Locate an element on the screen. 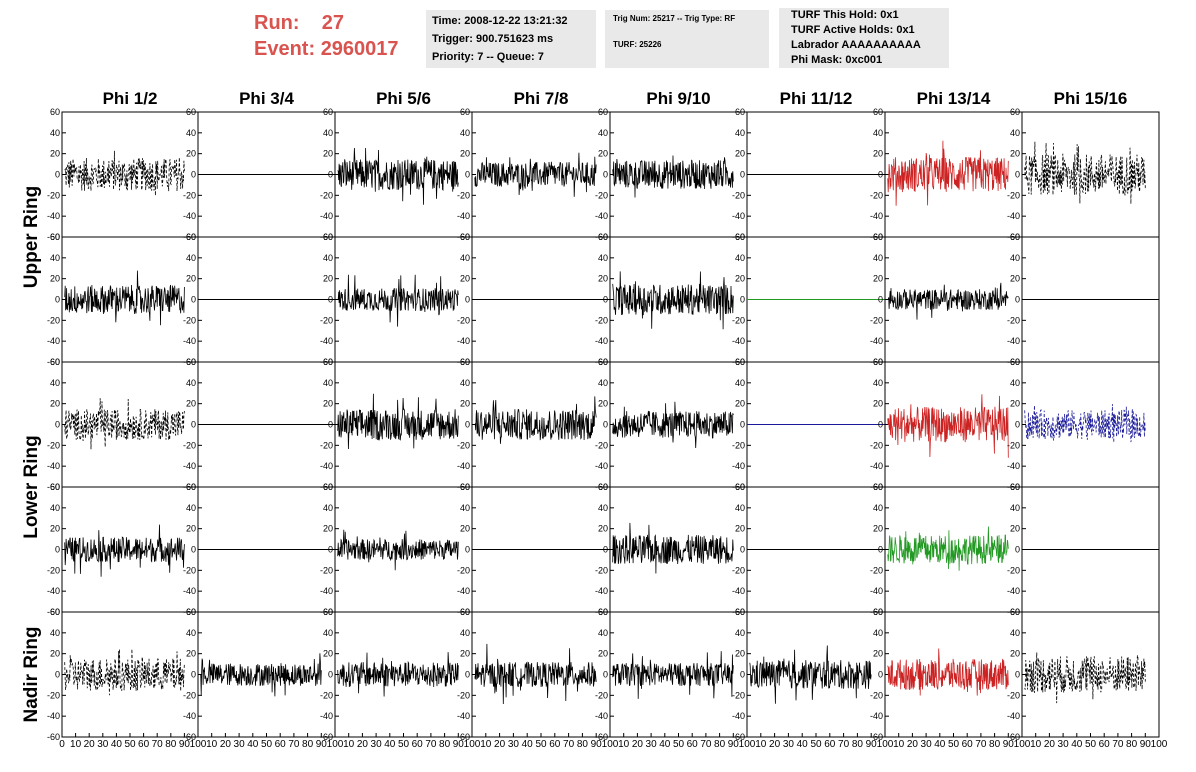  x-tick-label: 70 is located at coordinates (569, 744).